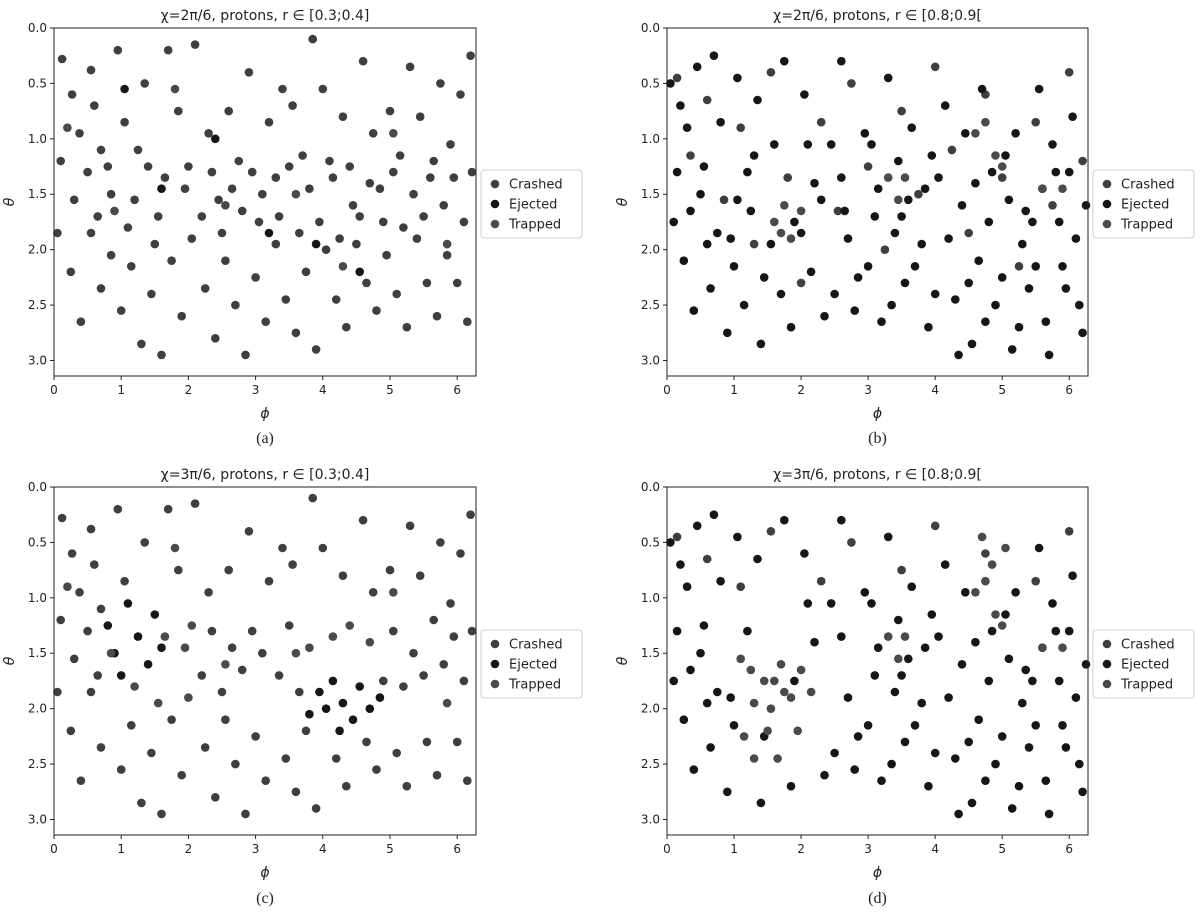 The height and width of the screenshot is (914, 1200). I want to click on panel-caption: (a), so click(265, 438).